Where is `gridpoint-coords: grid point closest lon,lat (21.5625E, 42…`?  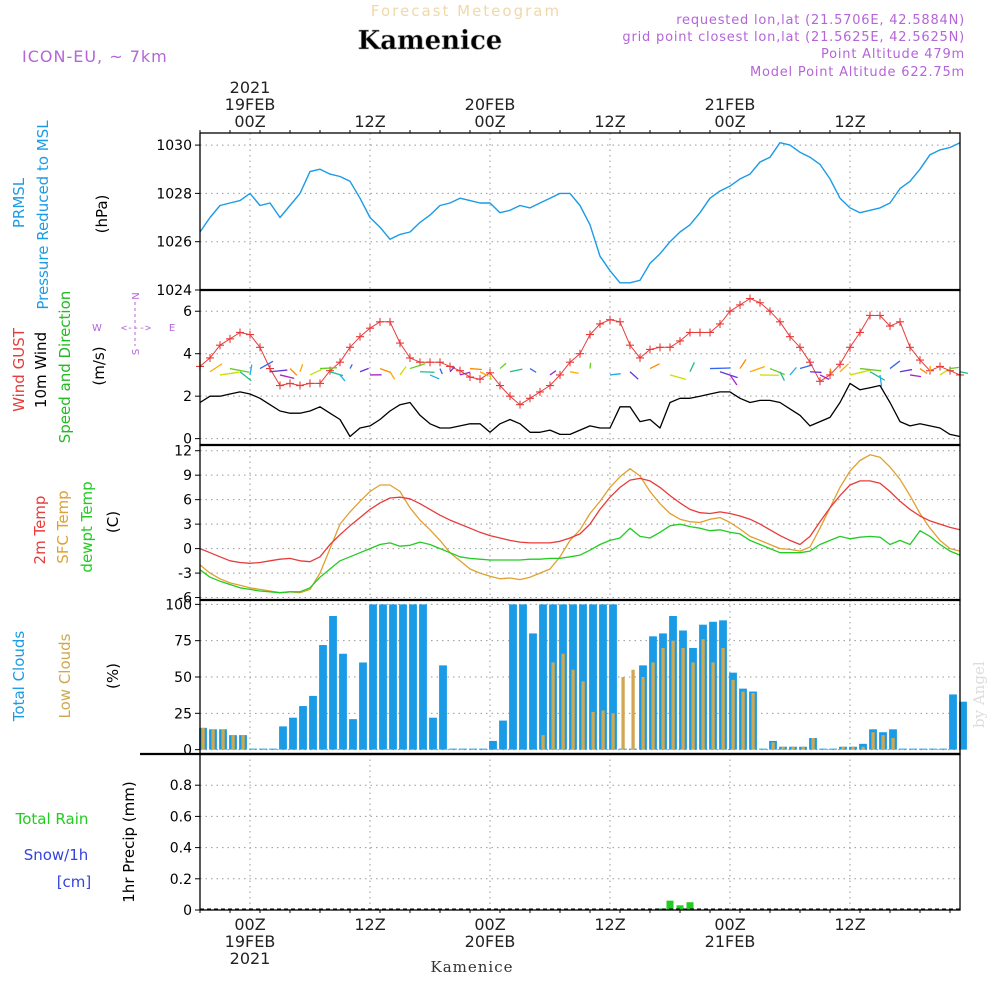 gridpoint-coords: grid point closest lon,lat (21.5625E, 42… is located at coordinates (793, 37).